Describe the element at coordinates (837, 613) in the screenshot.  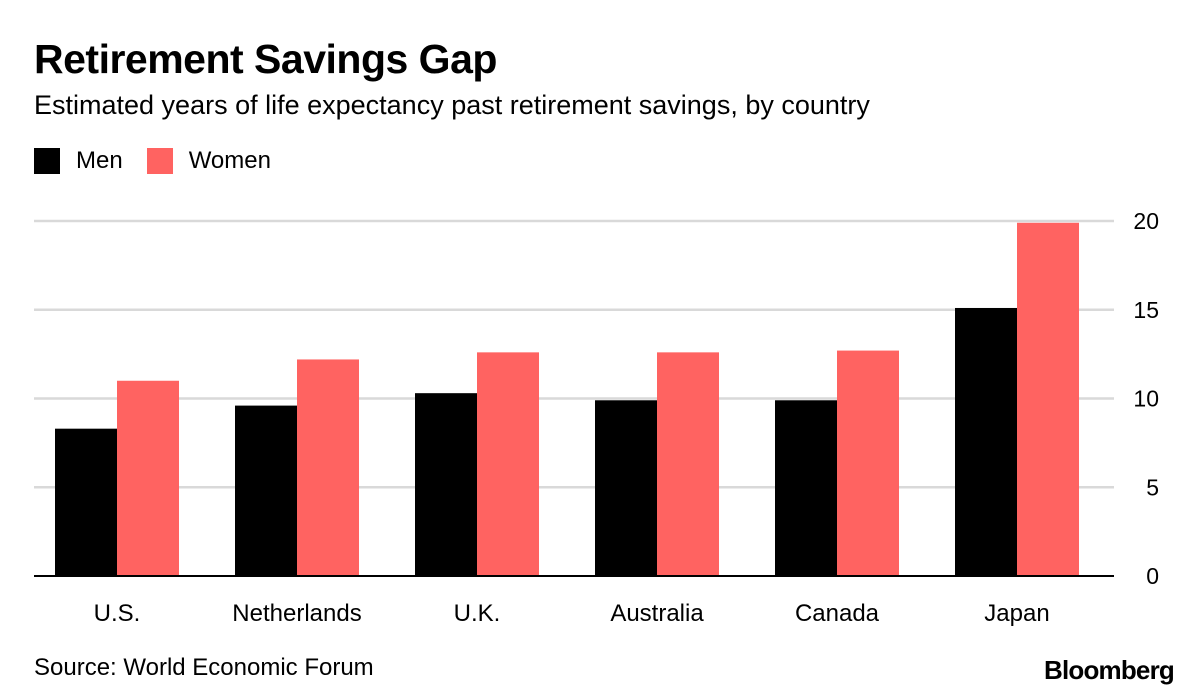
I see `x-tick-label: Canada` at that location.